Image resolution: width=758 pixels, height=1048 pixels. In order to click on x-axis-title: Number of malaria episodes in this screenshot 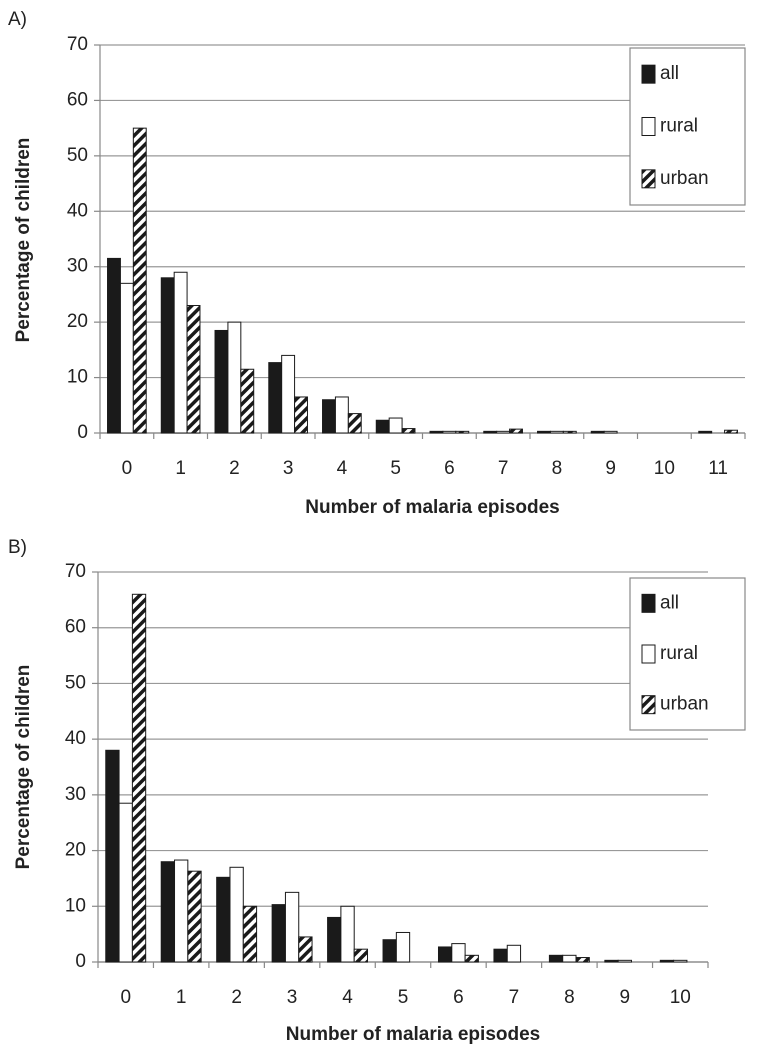, I will do `click(413, 1034)`.